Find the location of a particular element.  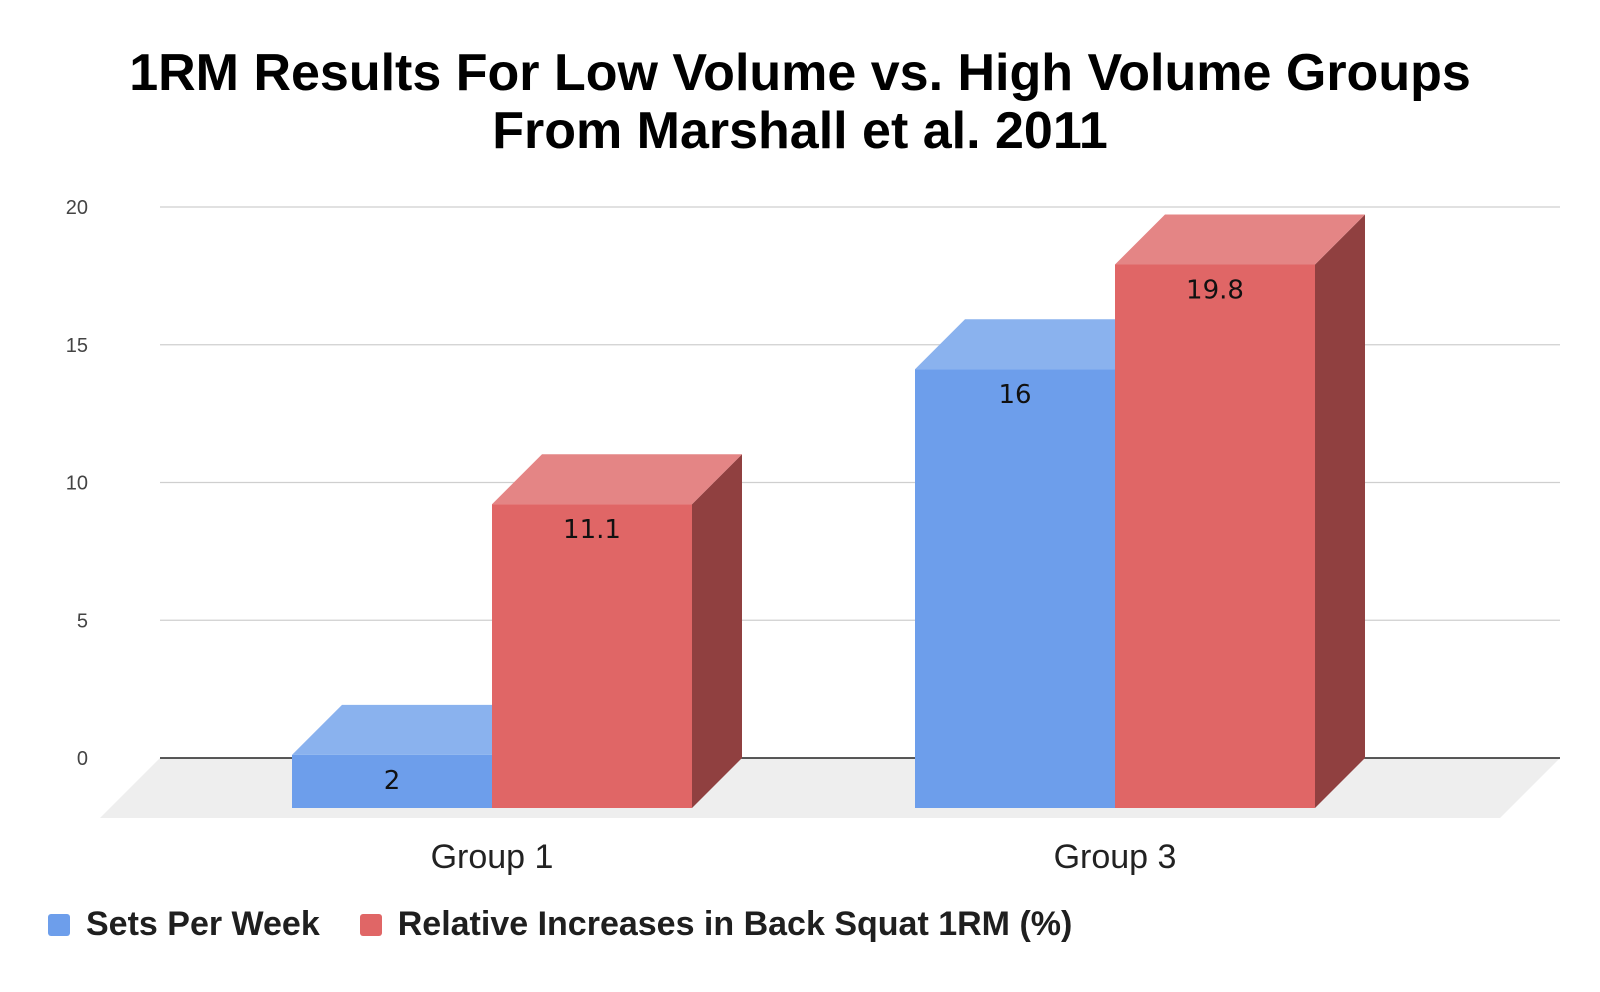

data-label-group-1-series-1: 2 is located at coordinates (392, 781).